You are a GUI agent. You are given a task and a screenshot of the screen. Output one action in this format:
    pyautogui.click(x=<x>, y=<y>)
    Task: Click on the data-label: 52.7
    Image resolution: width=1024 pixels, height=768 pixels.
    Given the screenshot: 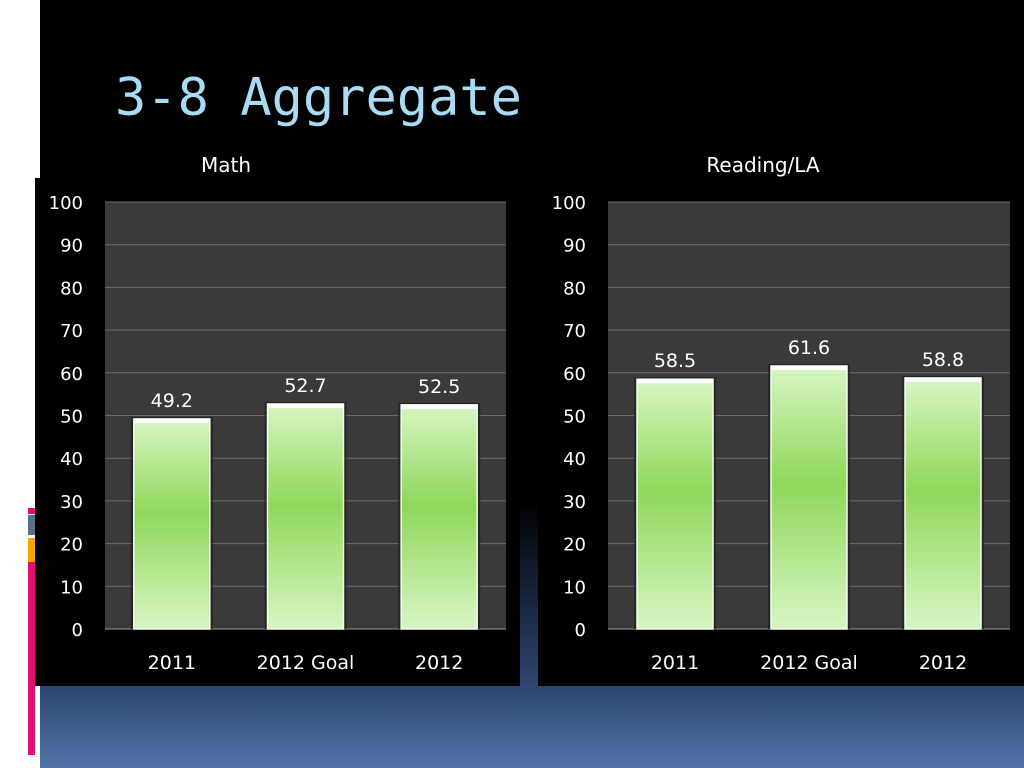 What is the action you would take?
    pyautogui.click(x=305, y=386)
    